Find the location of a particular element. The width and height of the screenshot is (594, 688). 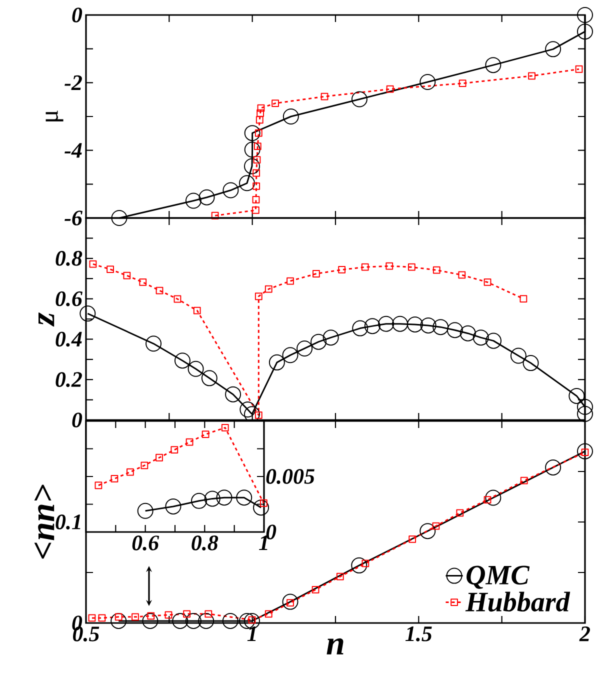

y-tick-label: 0.6 is located at coordinates (69, 298).